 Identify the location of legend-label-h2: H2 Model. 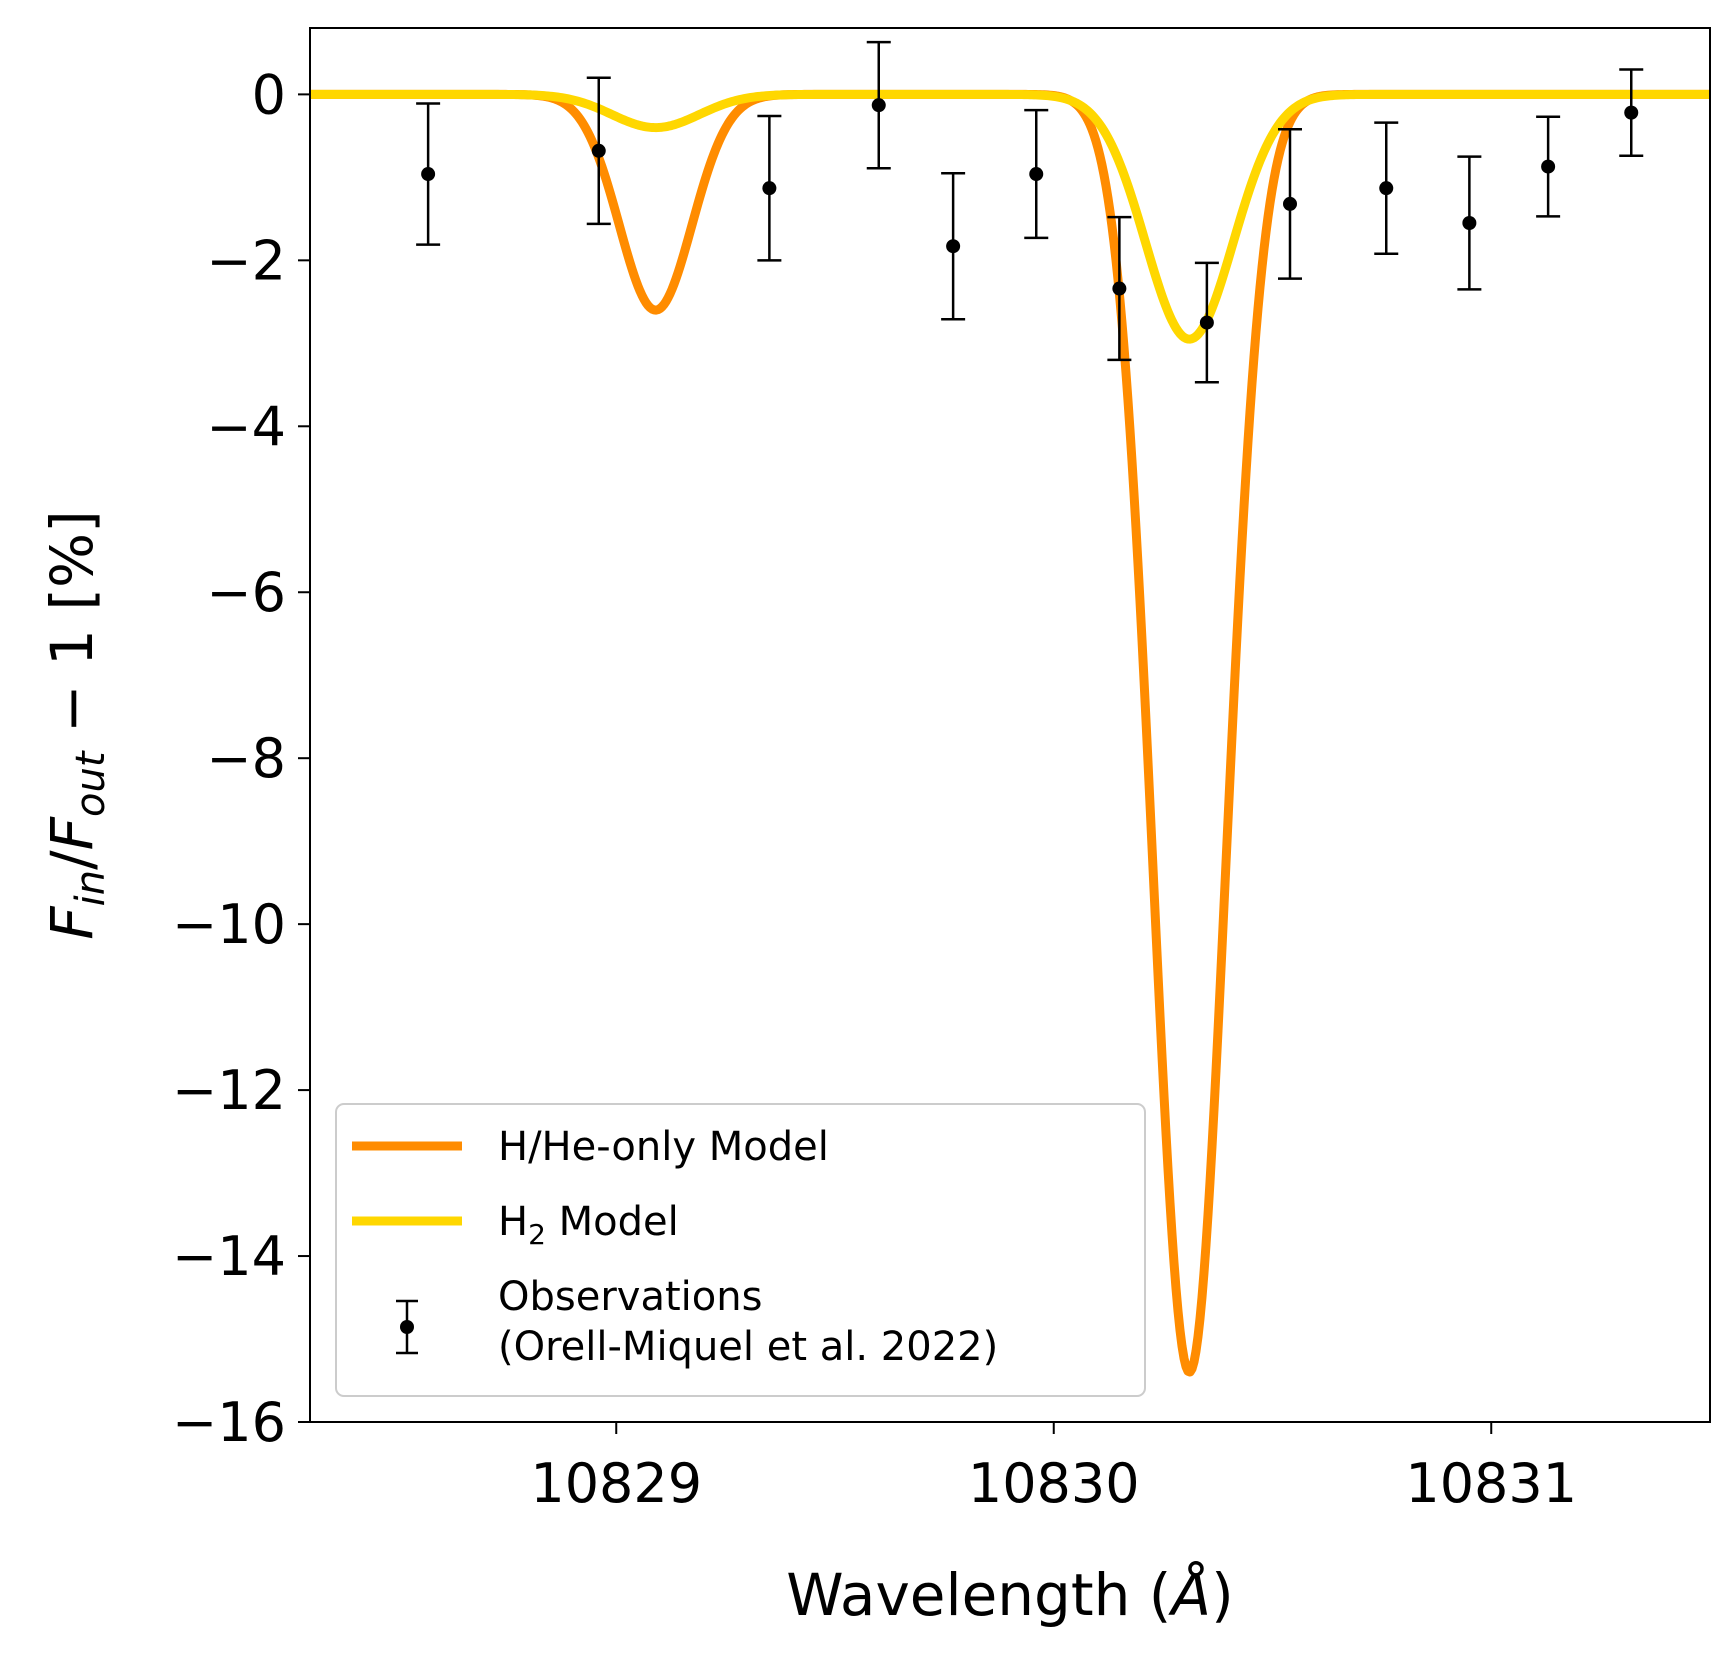
(588, 1225).